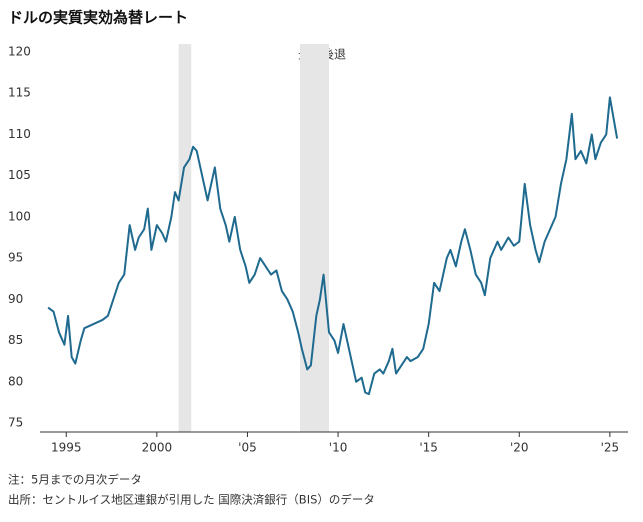 Image resolution: width=643 pixels, height=522 pixels. What do you see at coordinates (428, 448) in the screenshot?
I see `x-tick-label: '15` at bounding box center [428, 448].